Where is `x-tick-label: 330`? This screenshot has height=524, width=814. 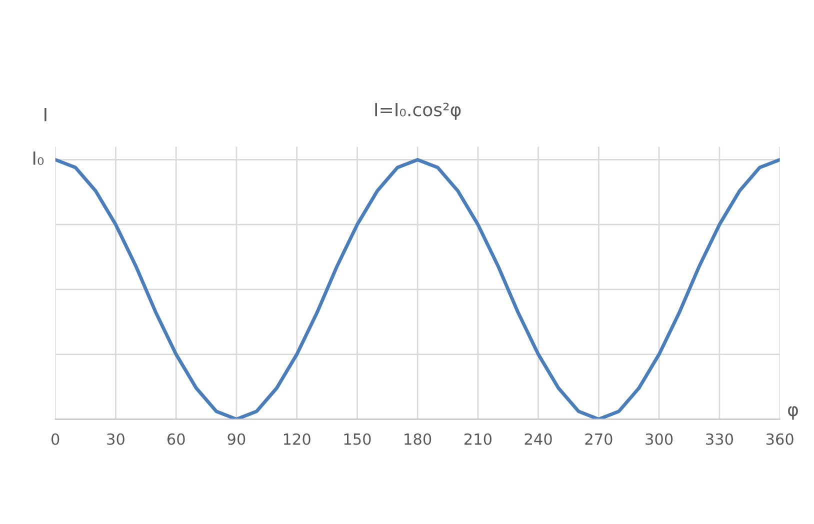
x-tick-label: 330 is located at coordinates (720, 439).